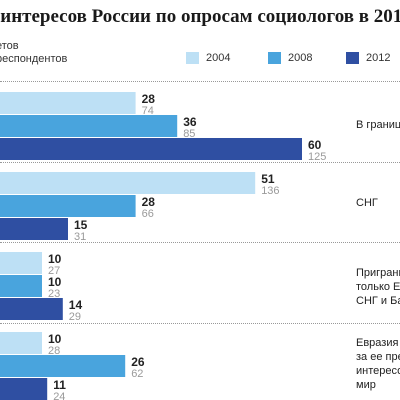 The height and width of the screenshot is (400, 400). What do you see at coordinates (54, 271) in the screenshot?
I see `bar-respondents-label: 27` at bounding box center [54, 271].